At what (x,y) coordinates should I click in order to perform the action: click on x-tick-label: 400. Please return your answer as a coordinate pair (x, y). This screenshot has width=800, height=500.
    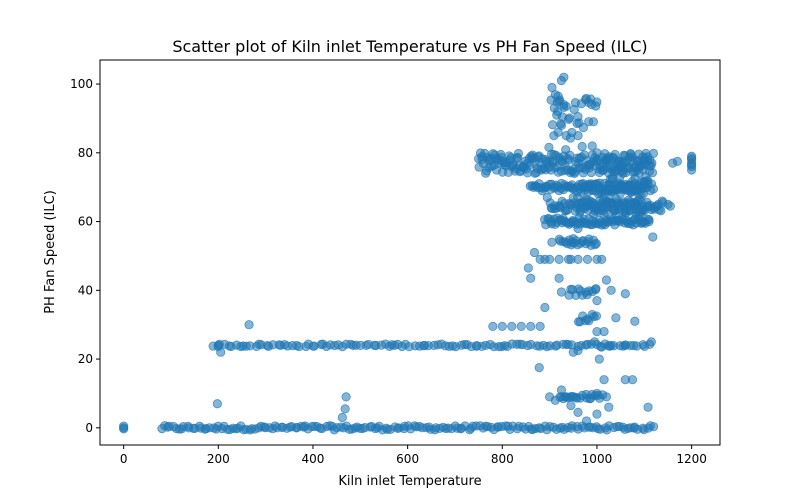
    Looking at the image, I should click on (313, 459).